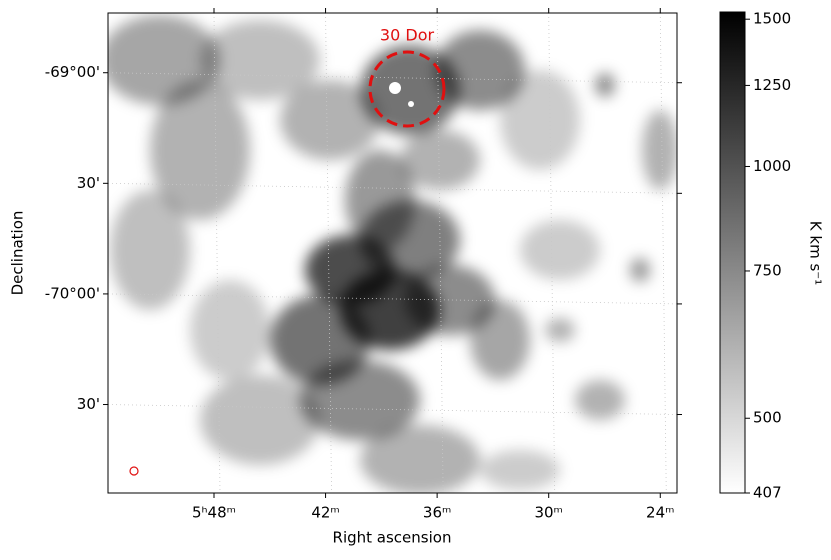  Describe the element at coordinates (732, 252) in the screenshot. I see `colorbar` at that location.